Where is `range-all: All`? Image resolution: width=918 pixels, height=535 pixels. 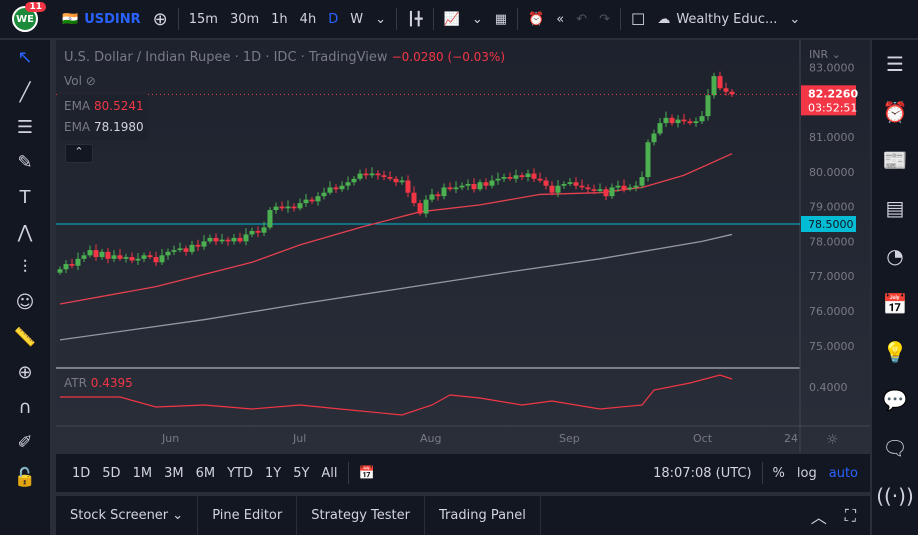 range-all: All is located at coordinates (329, 473).